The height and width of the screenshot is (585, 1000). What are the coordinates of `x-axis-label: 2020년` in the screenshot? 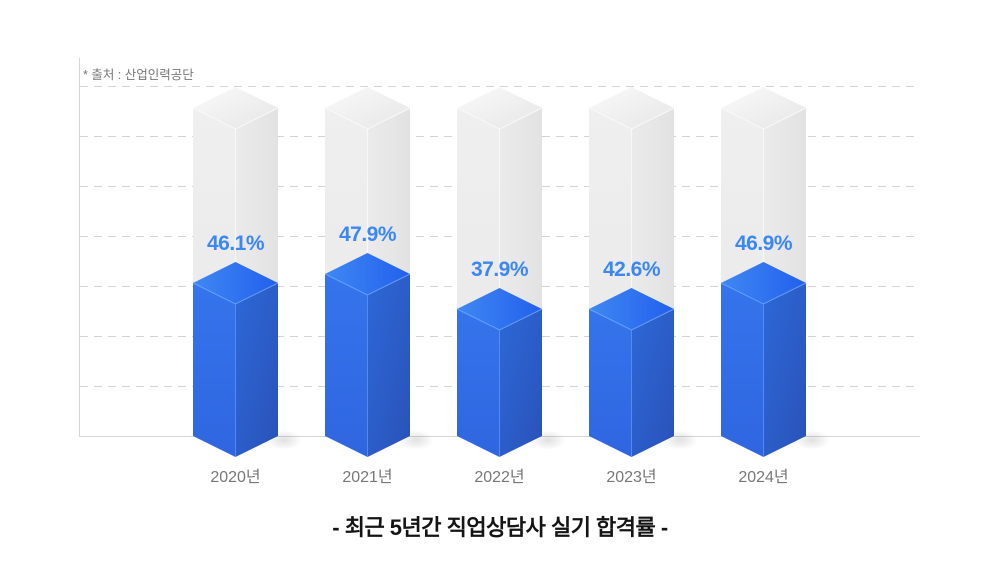 It's located at (235, 477).